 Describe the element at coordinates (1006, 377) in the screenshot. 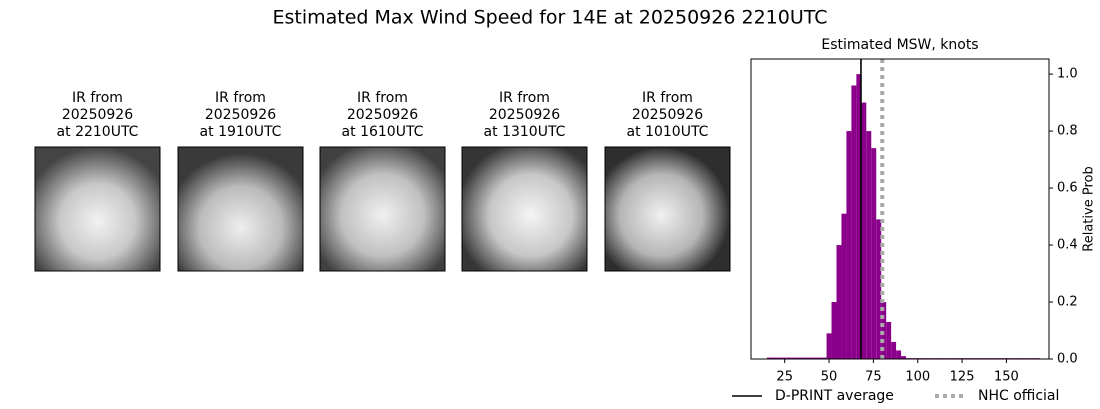

I see `x-tick-label: 150` at that location.